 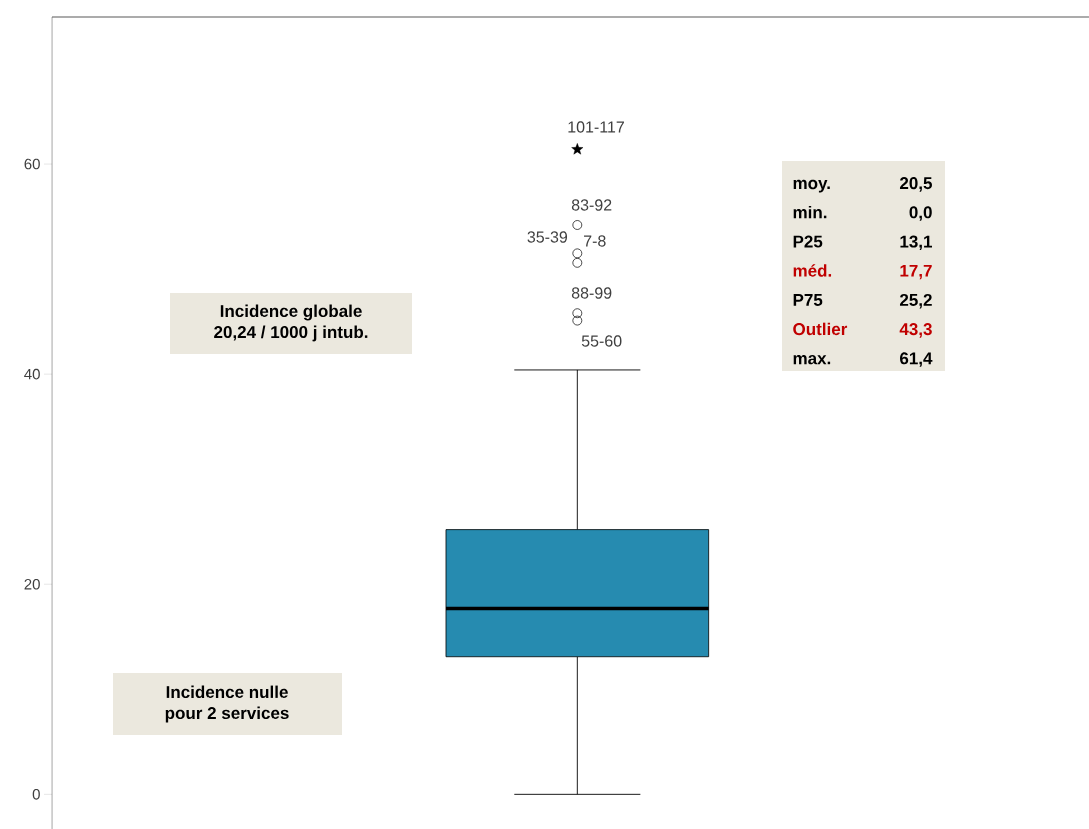 I want to click on annotation: 61,4, so click(x=916, y=359).